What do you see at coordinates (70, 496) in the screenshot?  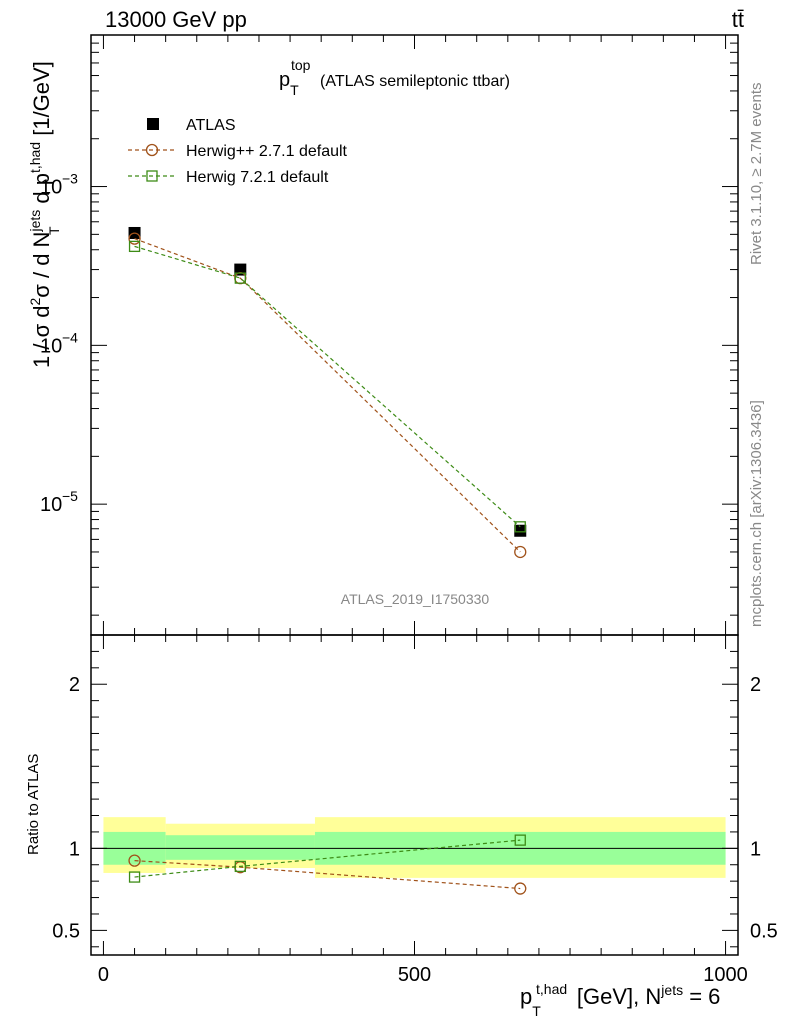 I see `y-tick-label-exponent: −5` at bounding box center [70, 496].